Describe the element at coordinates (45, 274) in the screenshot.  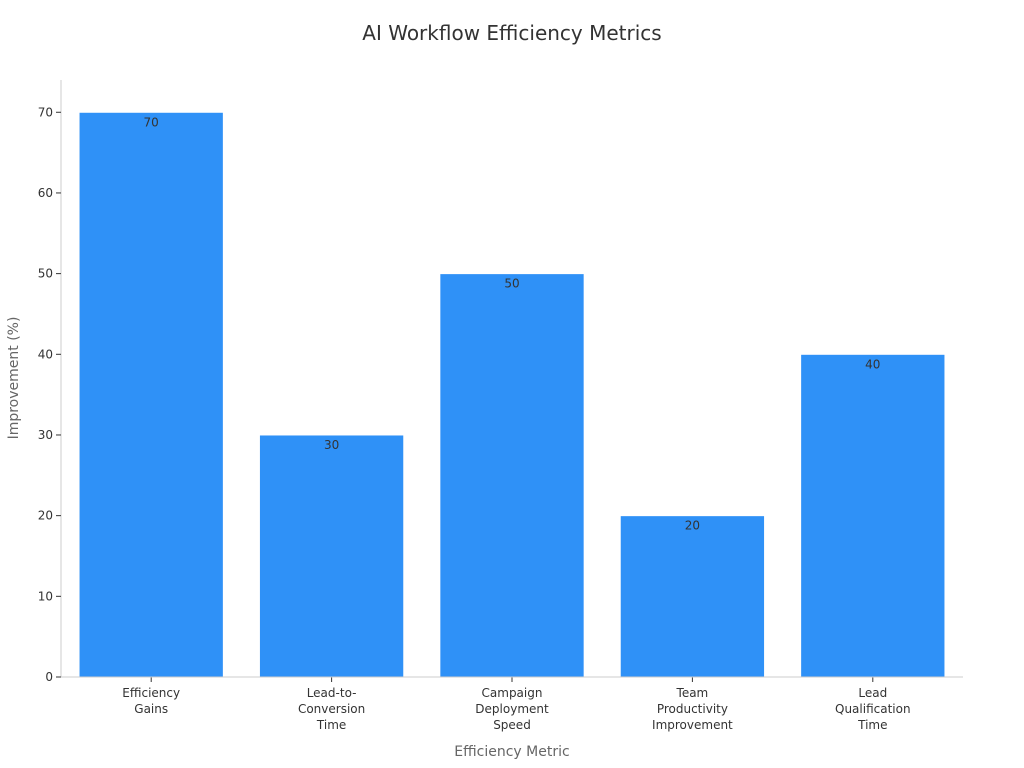
I see `y-tick-label: 50` at that location.